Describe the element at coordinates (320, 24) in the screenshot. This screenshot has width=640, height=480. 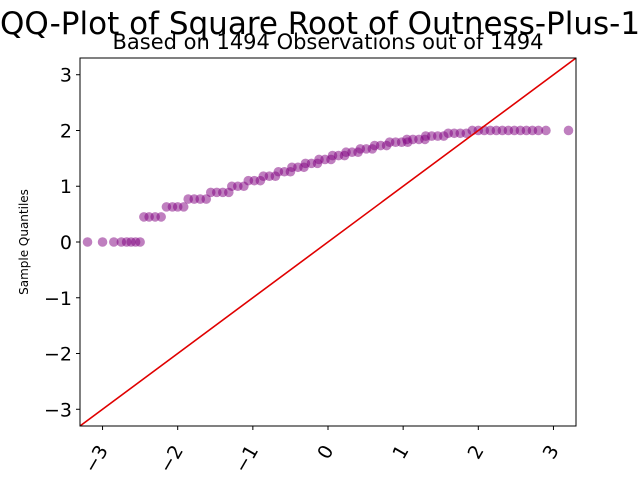
I see `chart-title: QQ-Plot of Square Root of Outness-Plus-1` at that location.